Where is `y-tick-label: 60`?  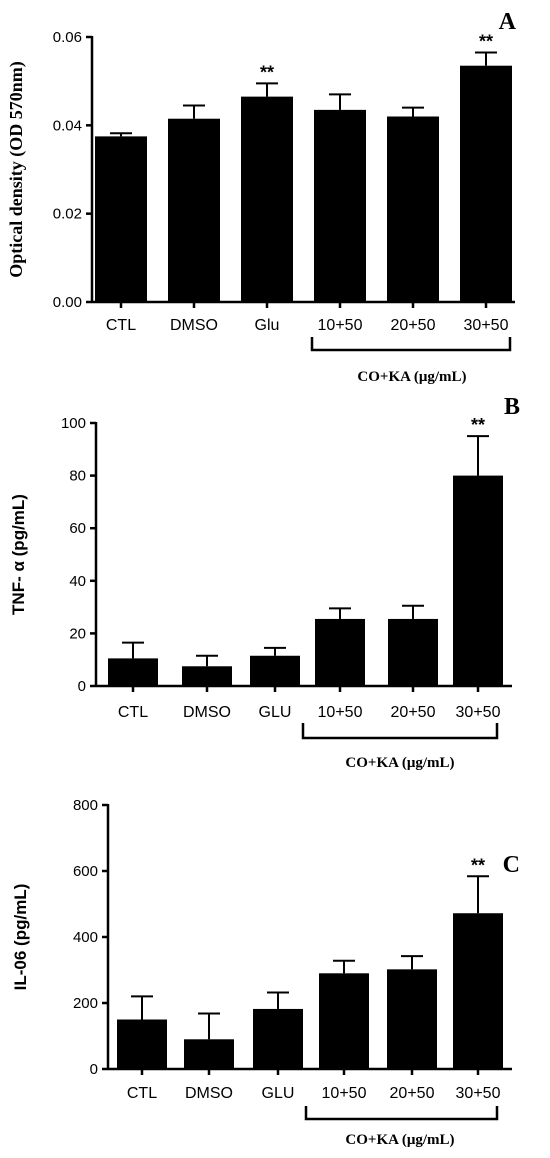 y-tick-label: 60 is located at coordinates (77, 528).